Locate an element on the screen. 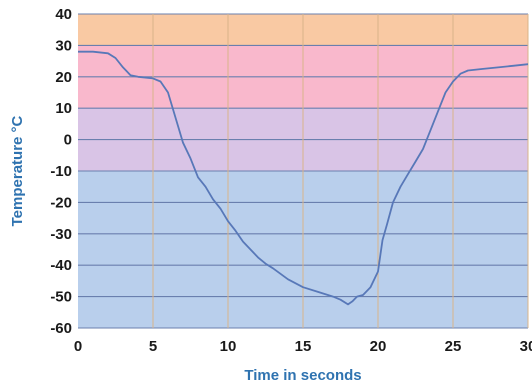  x-tick-label: 15 is located at coordinates (303, 346).